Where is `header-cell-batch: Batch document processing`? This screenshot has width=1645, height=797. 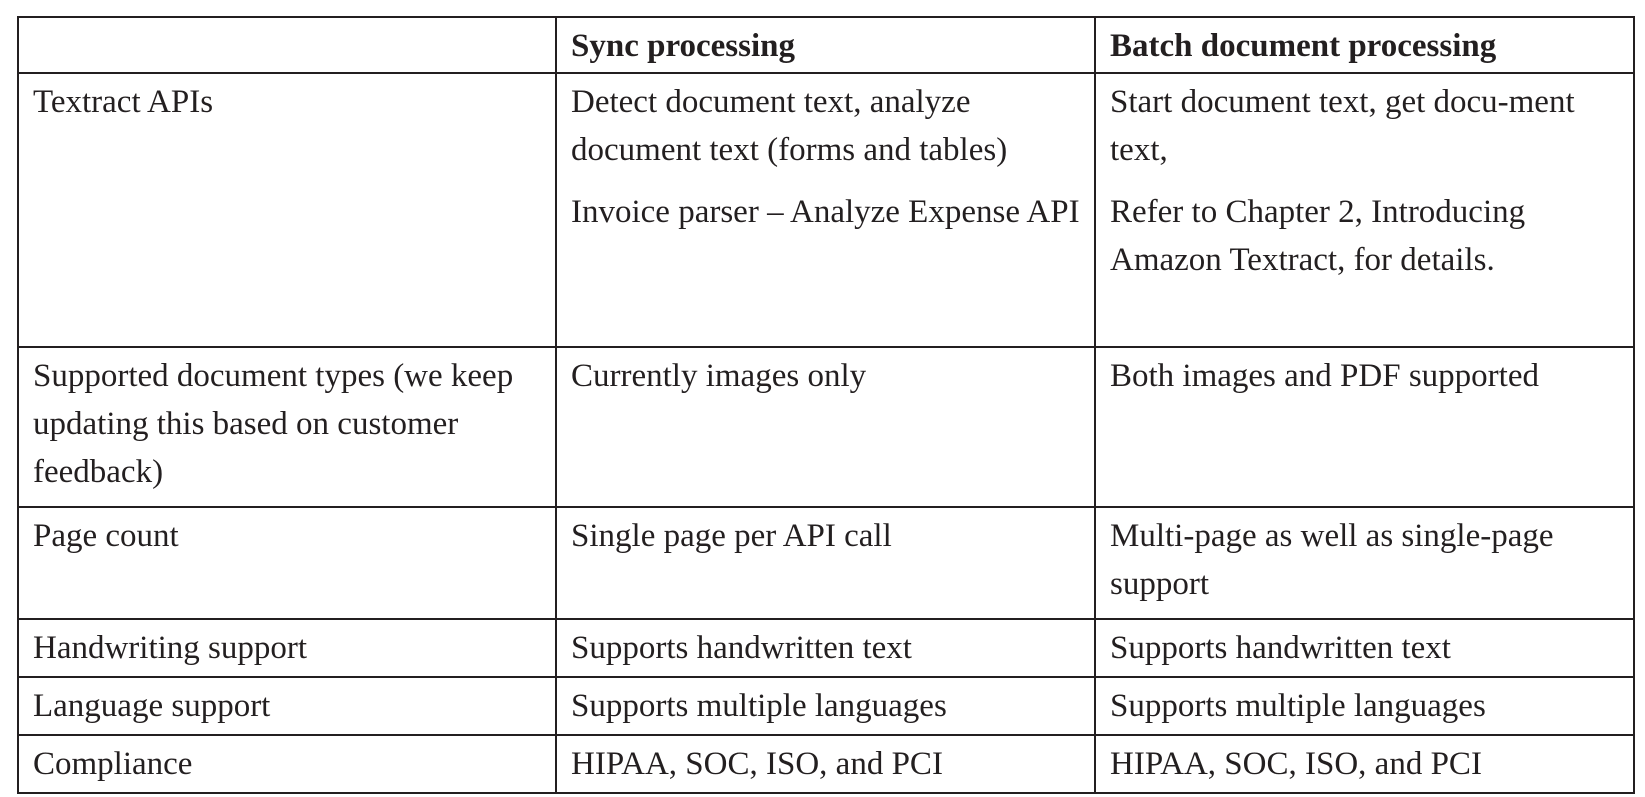 header-cell-batch: Batch document processing is located at coordinates (1364, 45).